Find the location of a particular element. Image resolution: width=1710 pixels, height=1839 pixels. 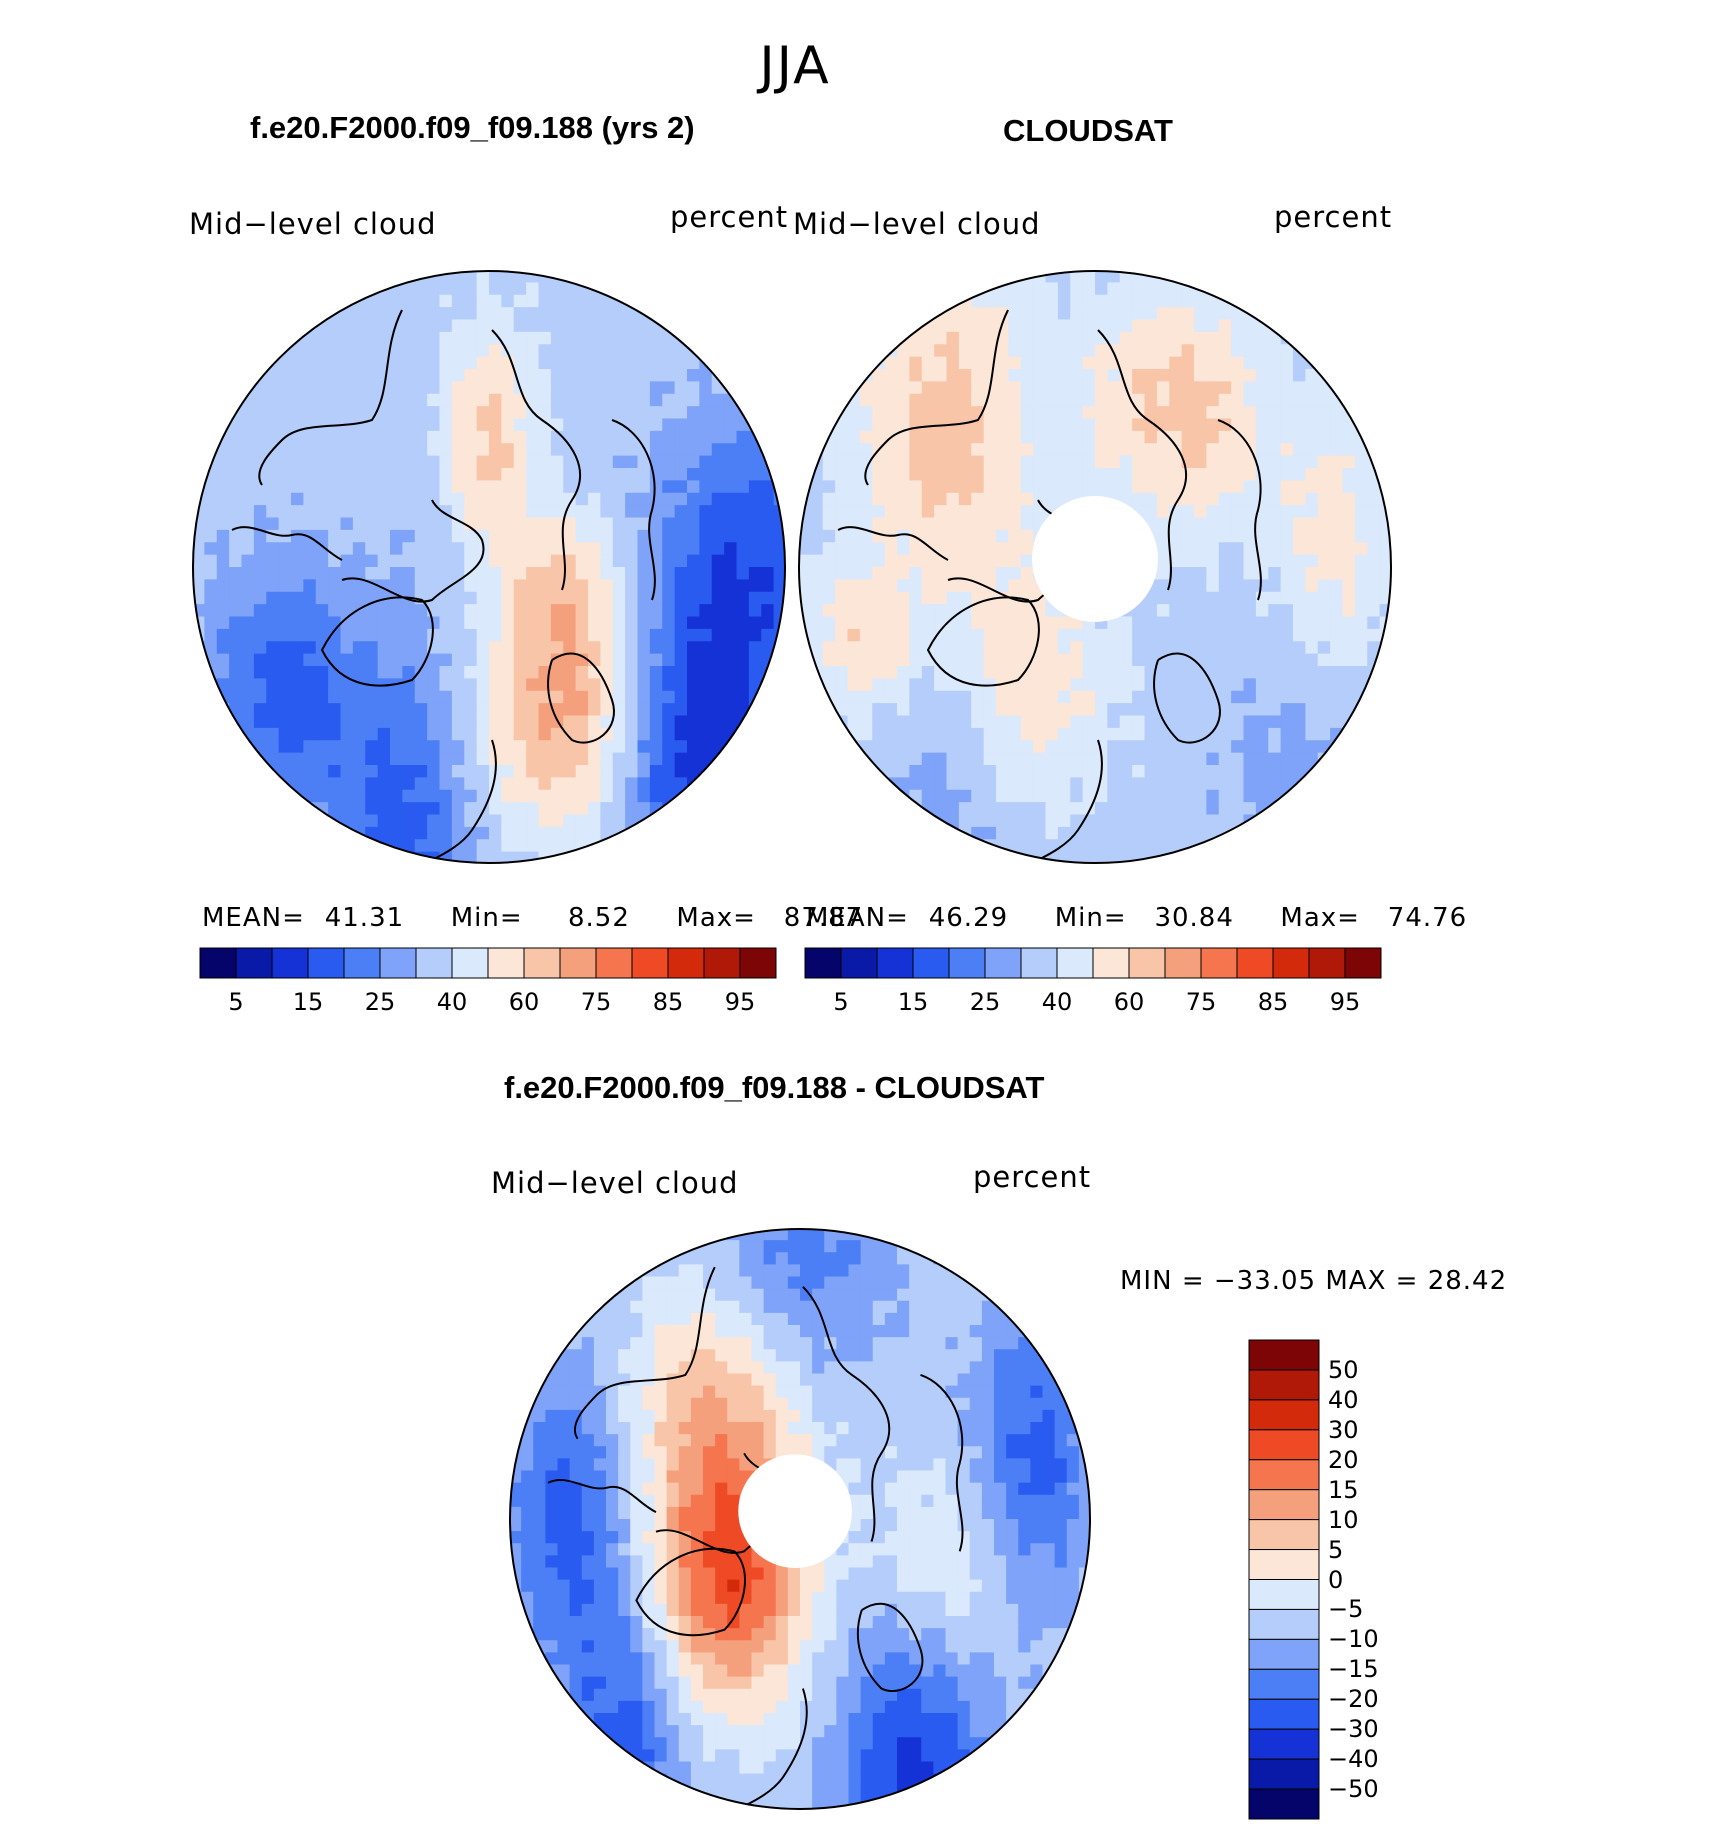

coastline is located at coordinates (1187, 698).